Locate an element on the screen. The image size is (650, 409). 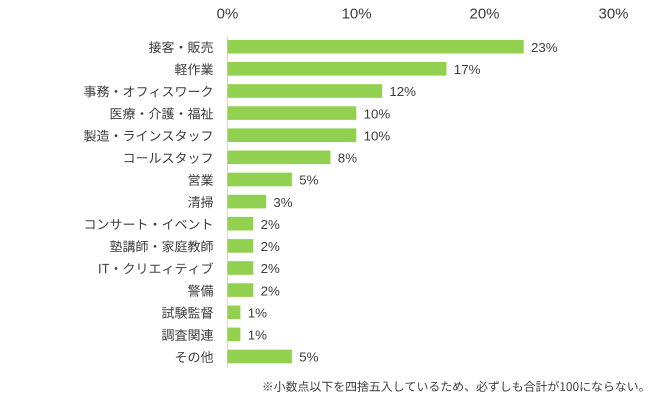
svg-text: 23% is located at coordinates (544, 47).